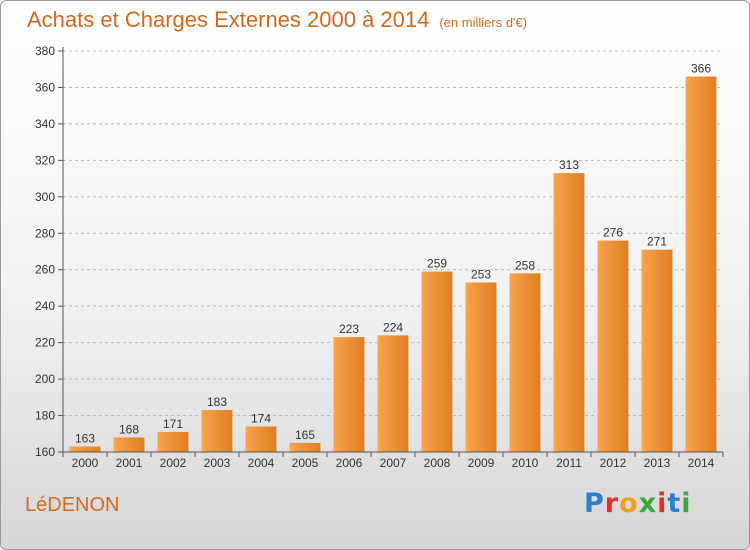 This screenshot has height=550, width=750. I want to click on bar-2014, so click(701, 264).